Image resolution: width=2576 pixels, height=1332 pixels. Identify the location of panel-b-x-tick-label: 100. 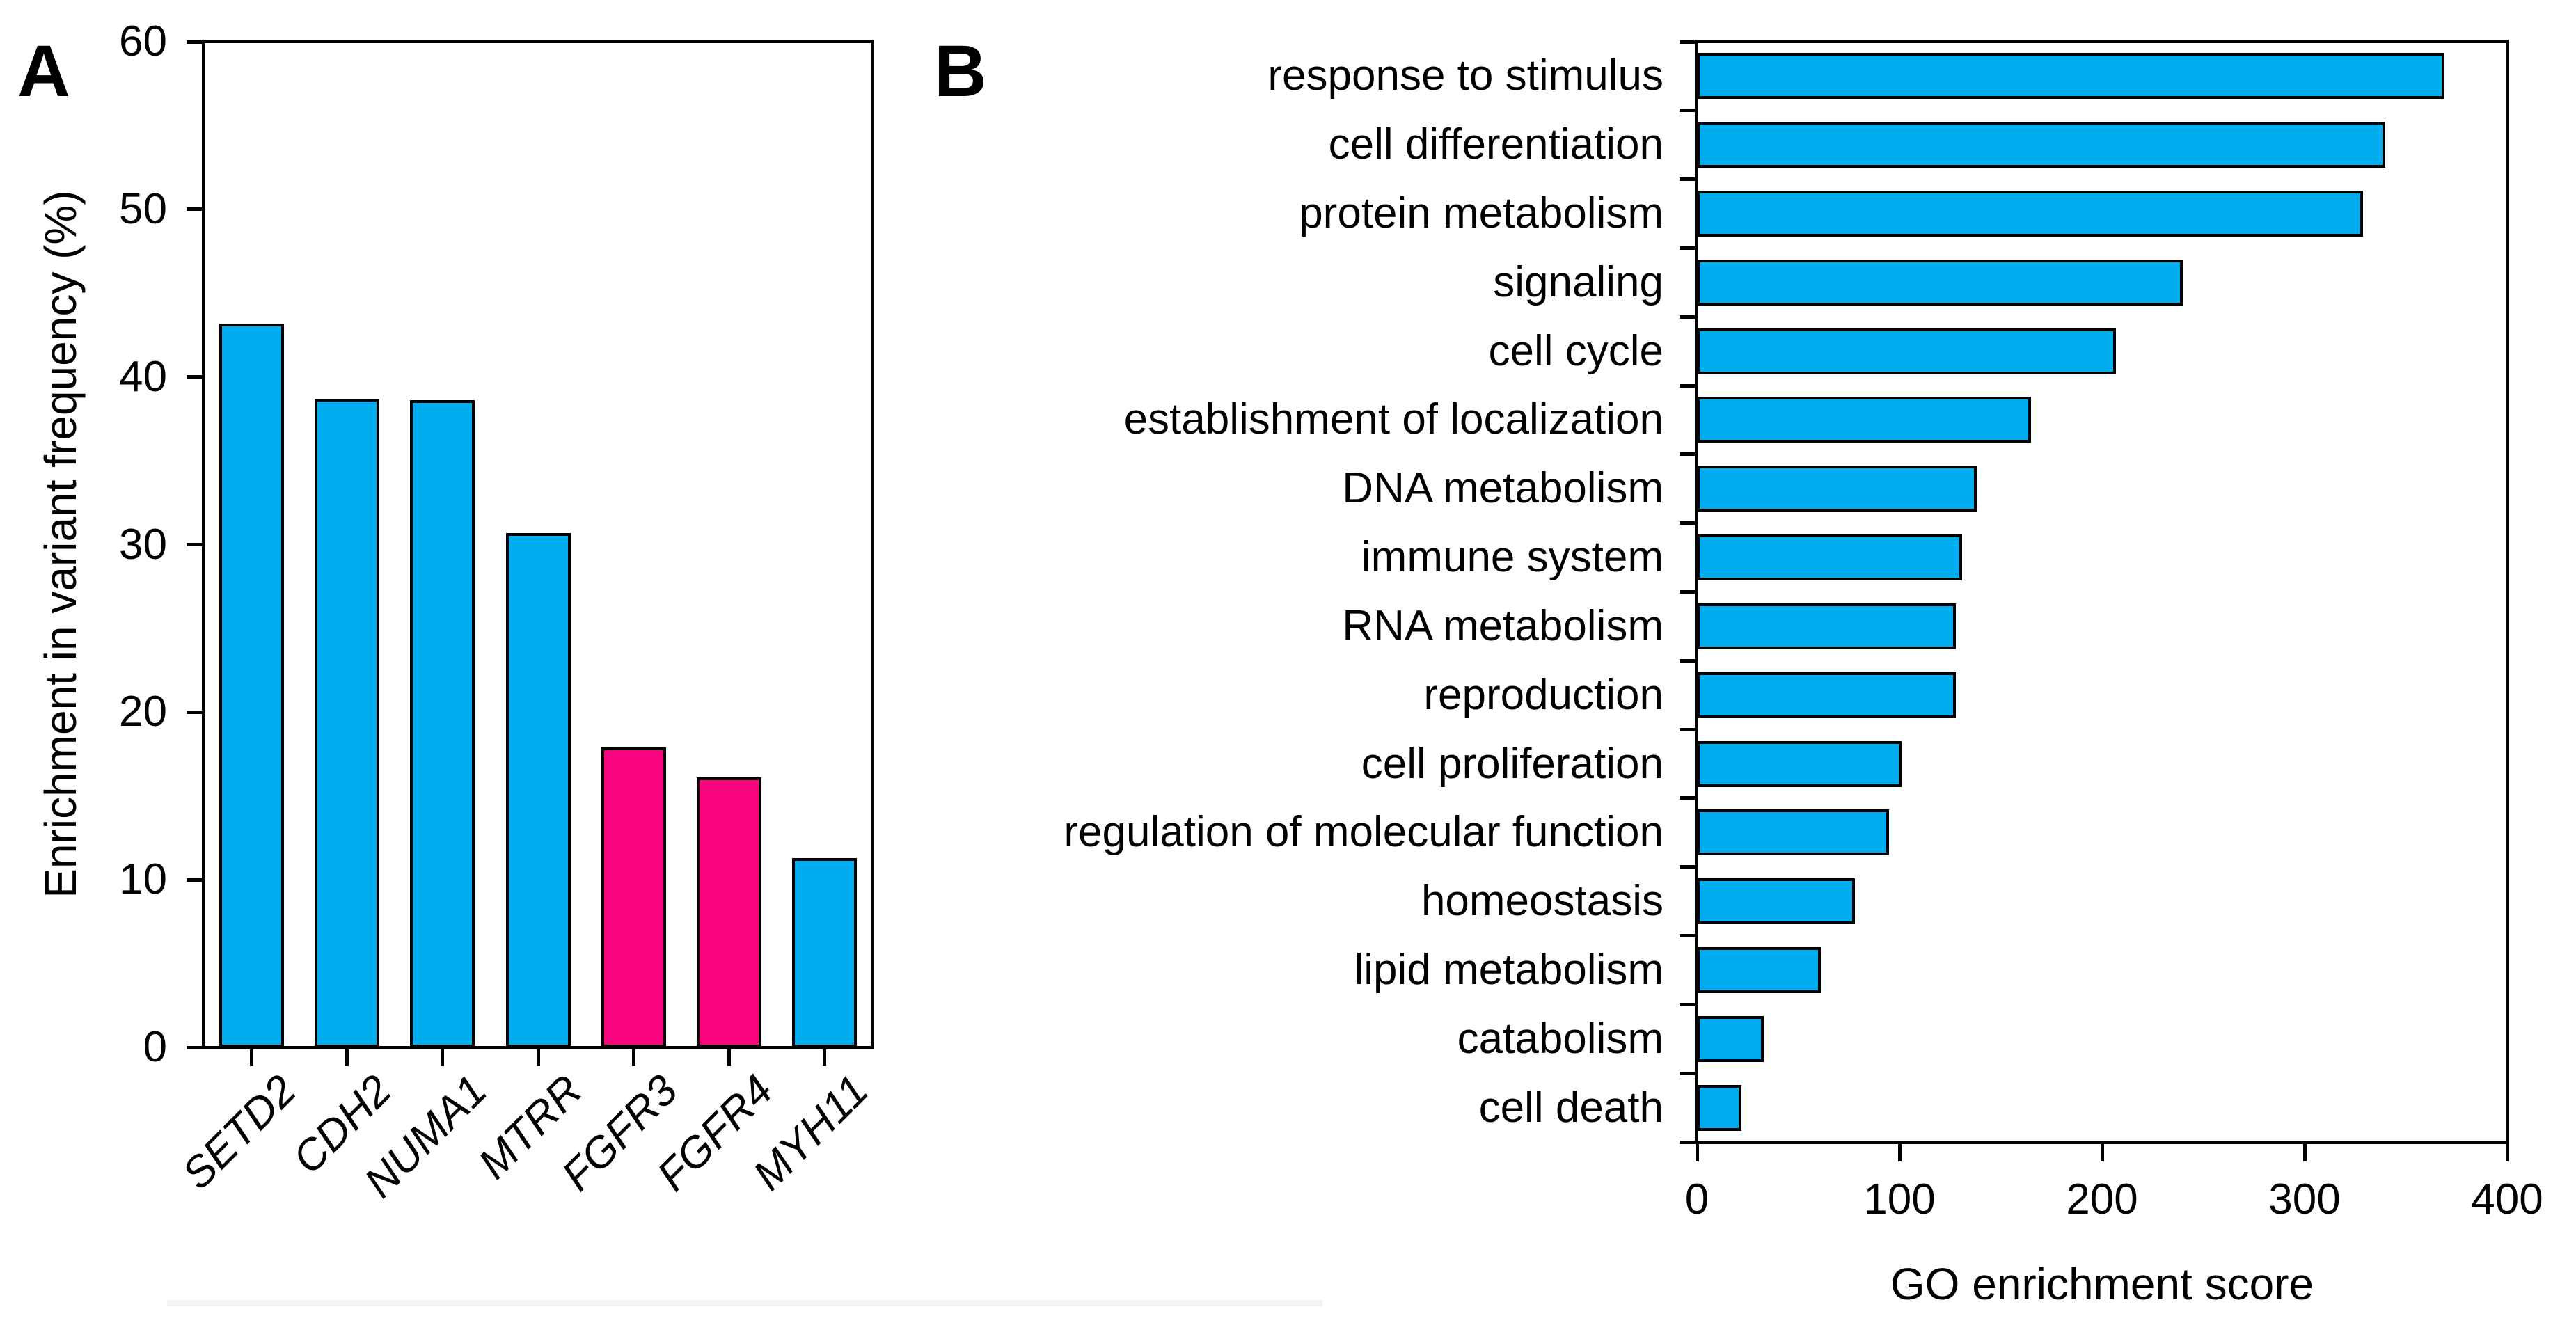
(1899, 1199).